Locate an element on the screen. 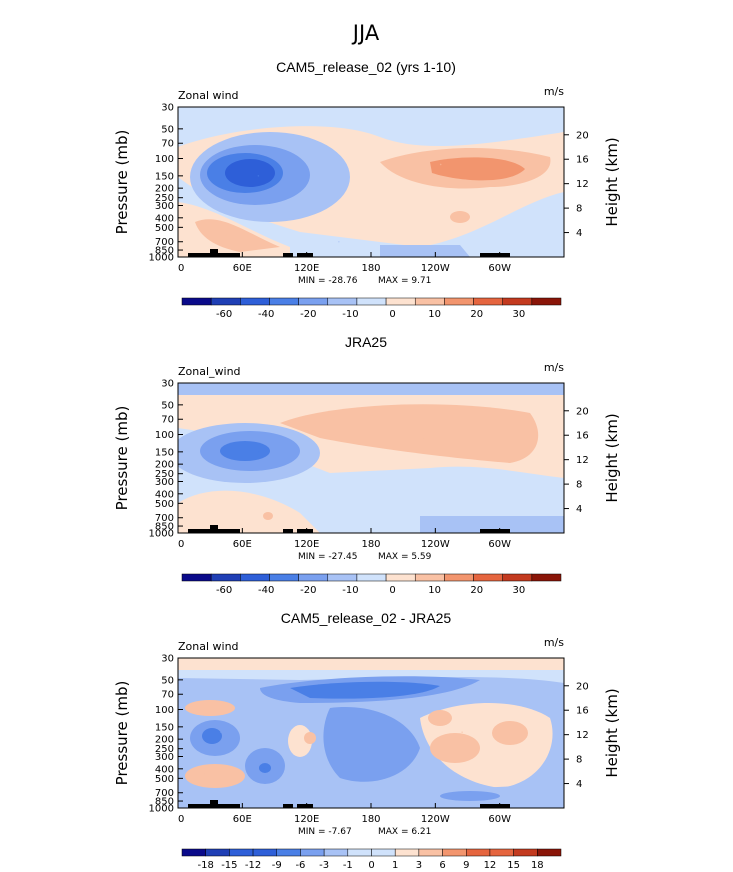 This screenshot has width=733, height=872. colorbar-label: -3 is located at coordinates (324, 865).